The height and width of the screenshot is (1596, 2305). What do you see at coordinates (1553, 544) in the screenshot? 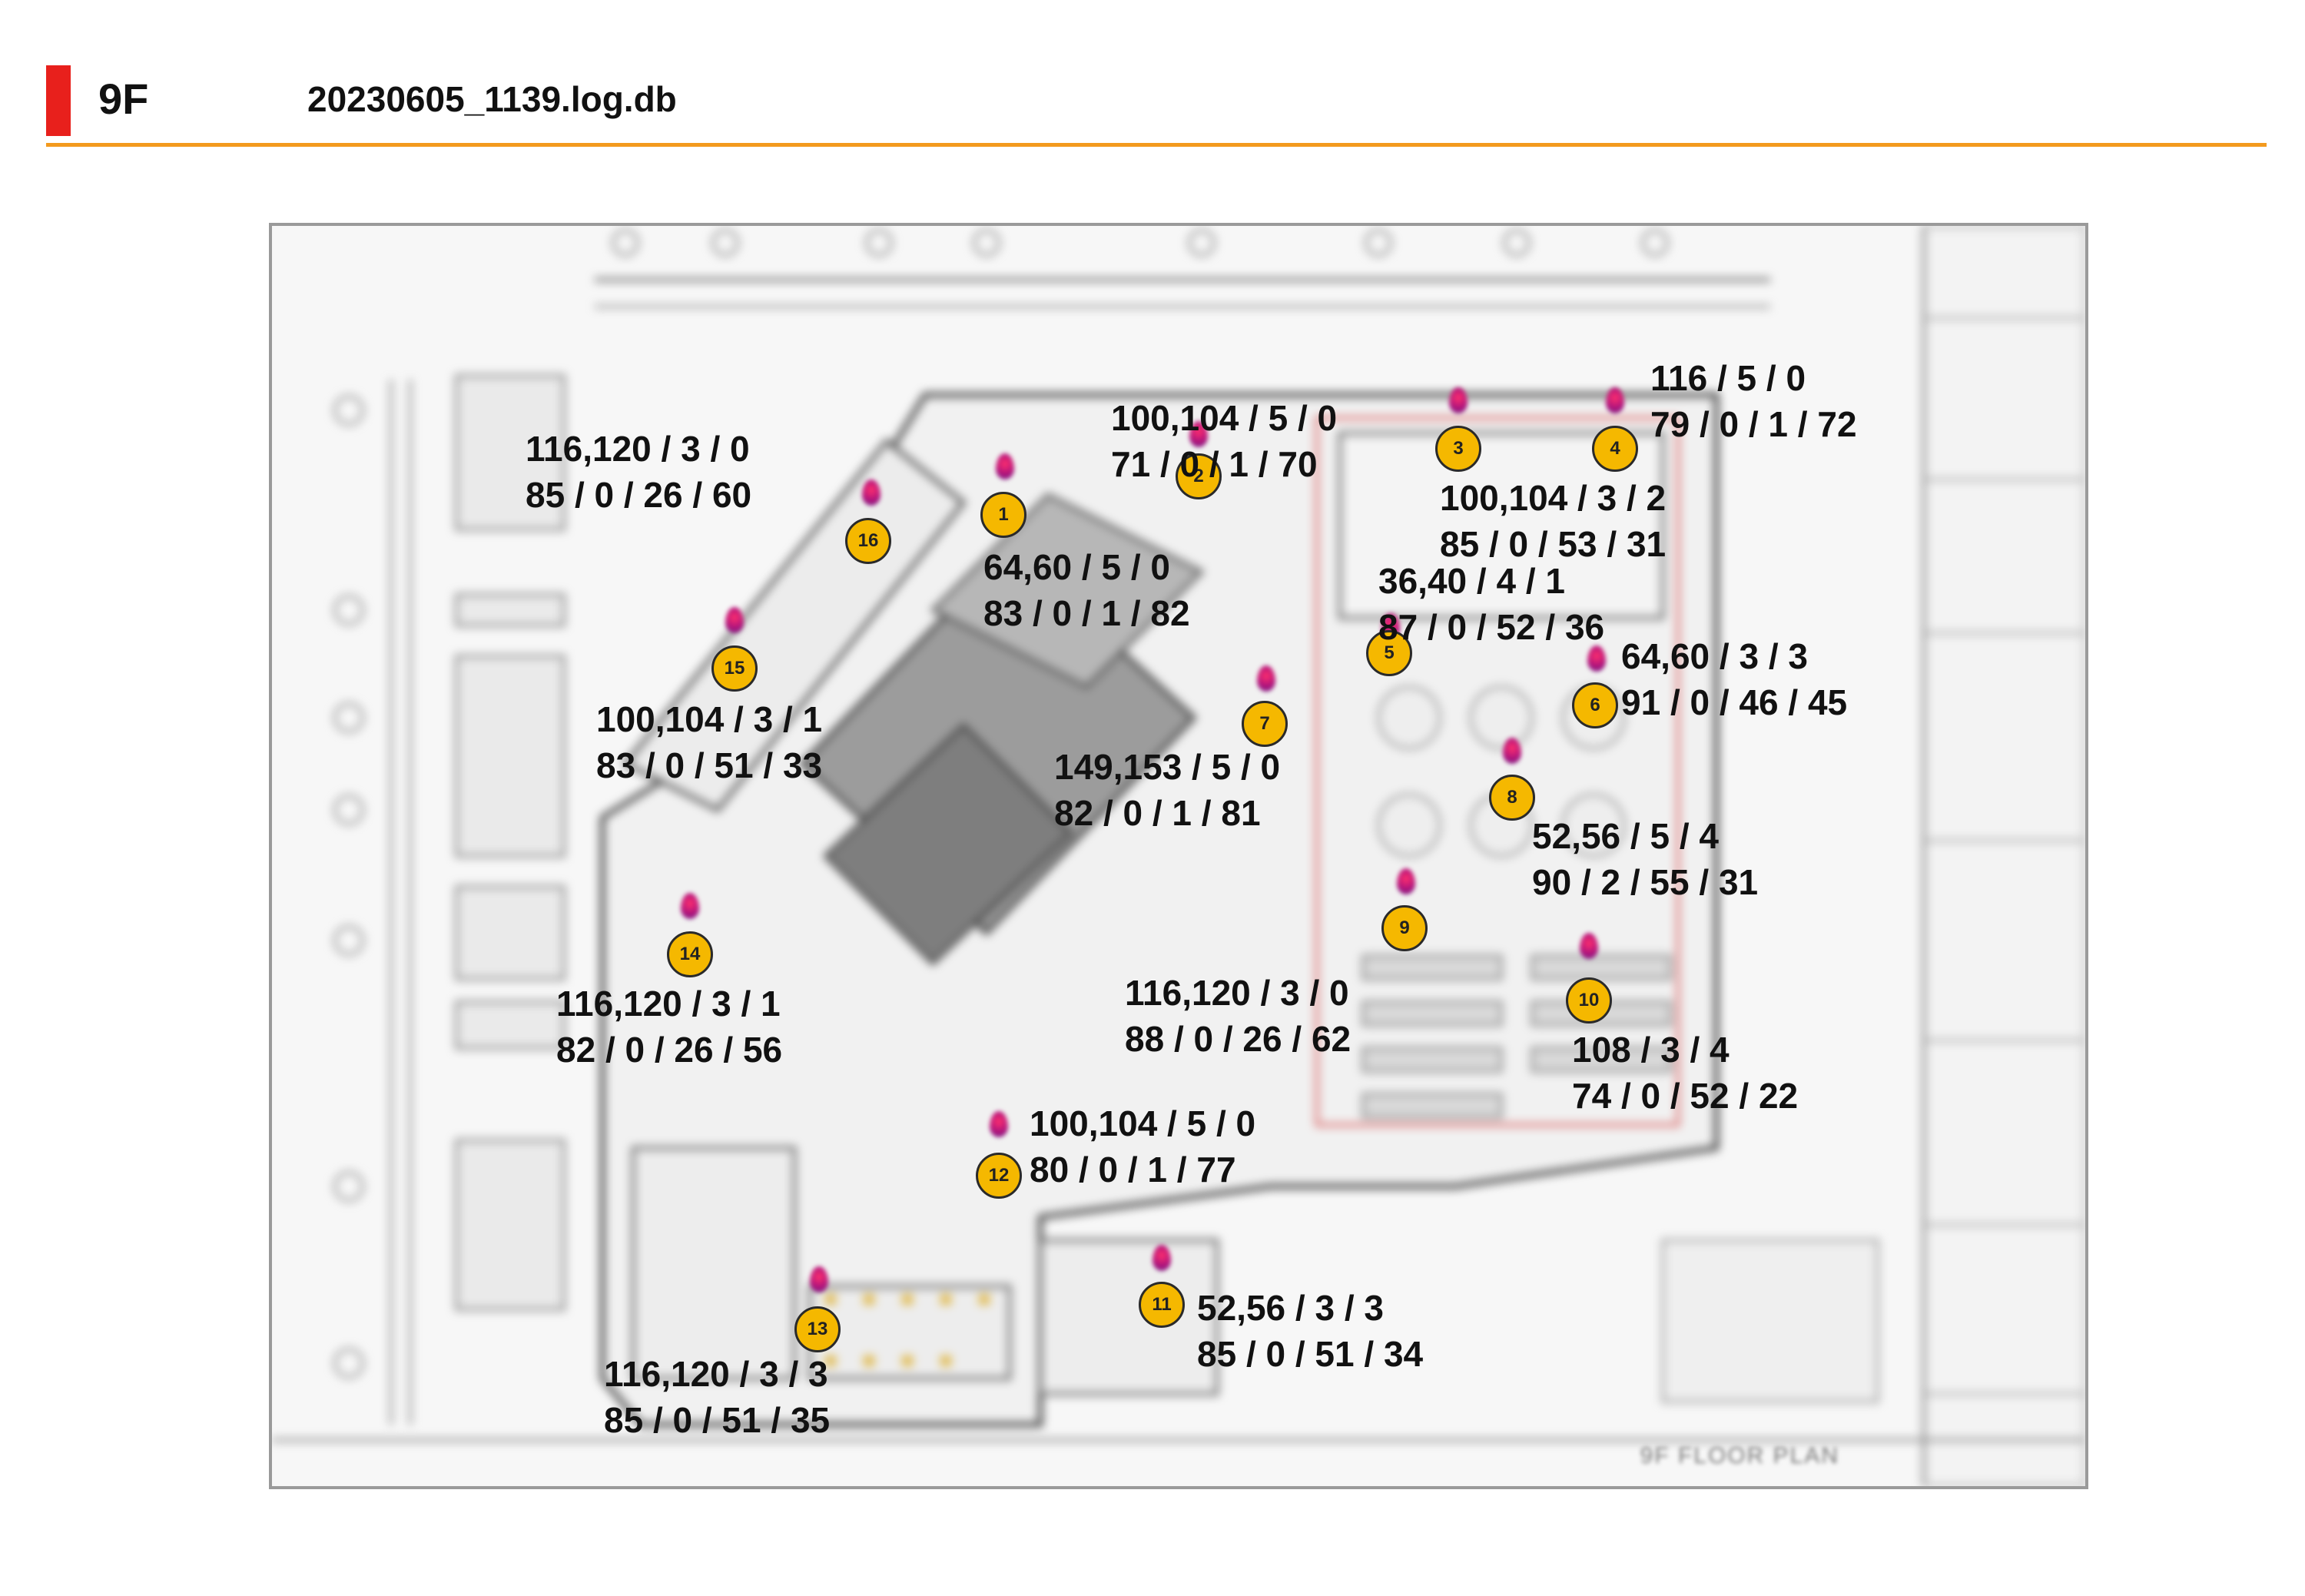
I see `marker-3-line2: 85 / 0 / 53 / 31` at bounding box center [1553, 544].